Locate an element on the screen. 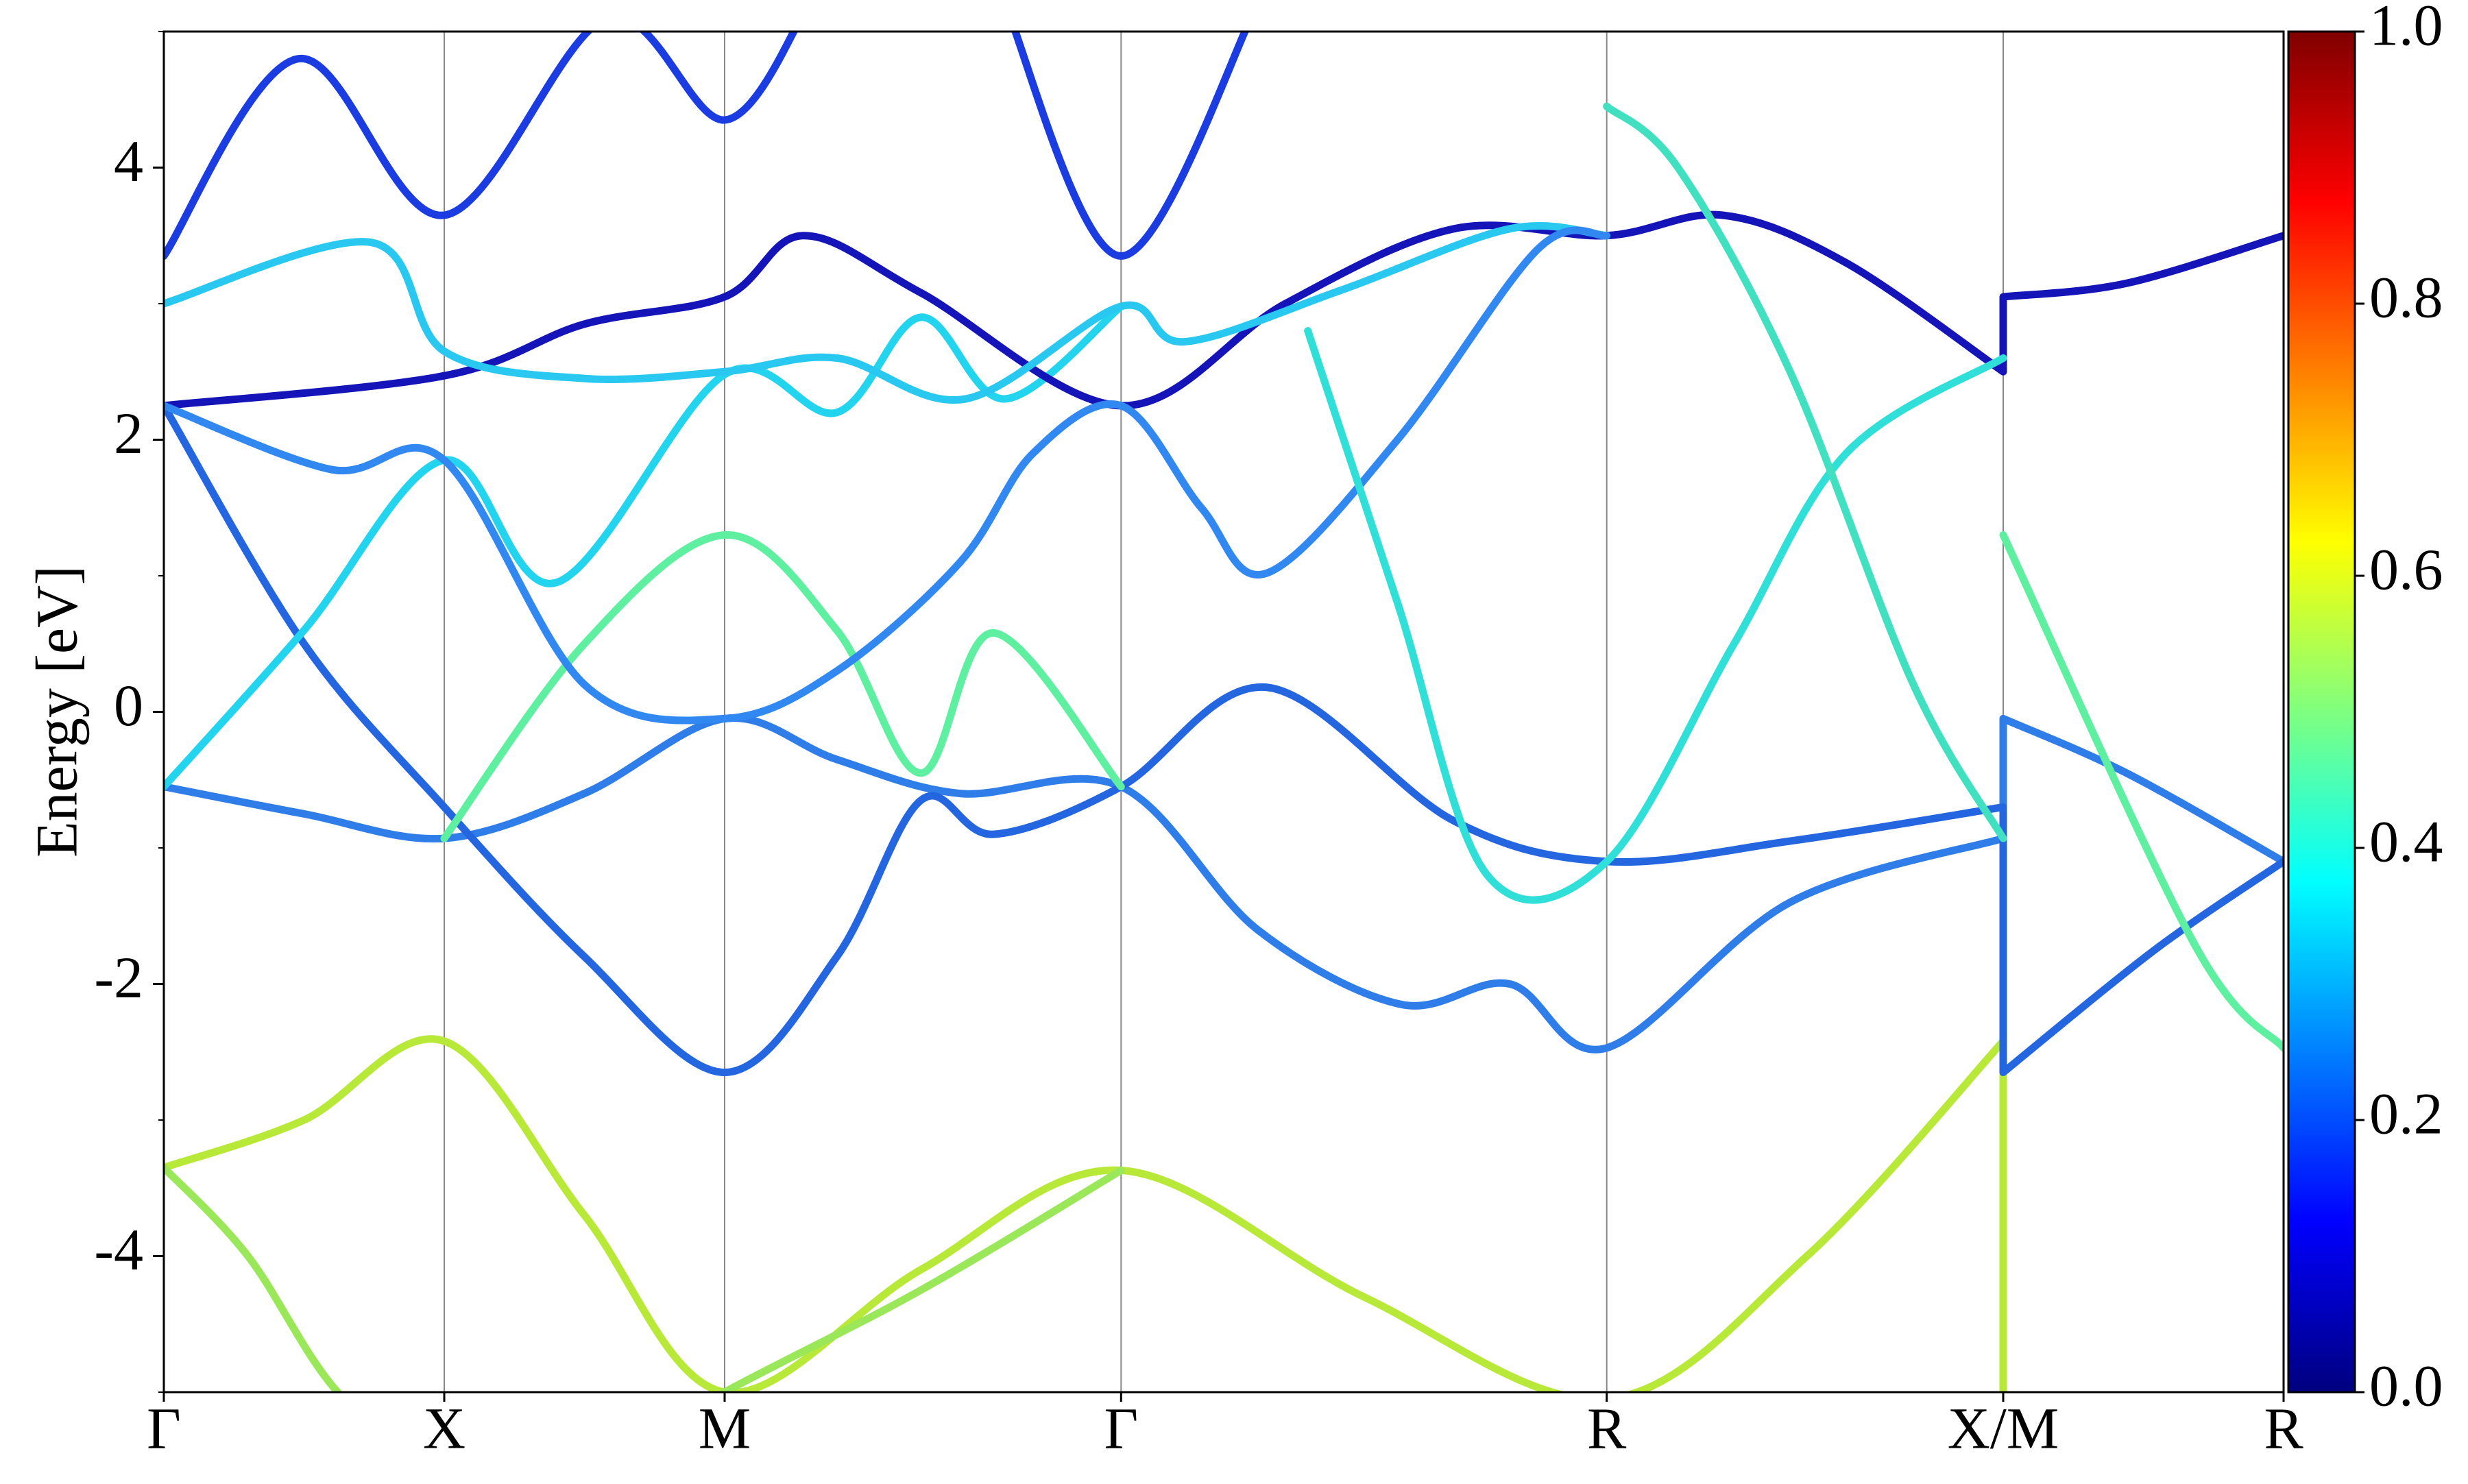  y-axis-label: Energy [eV] is located at coordinates (57, 711).